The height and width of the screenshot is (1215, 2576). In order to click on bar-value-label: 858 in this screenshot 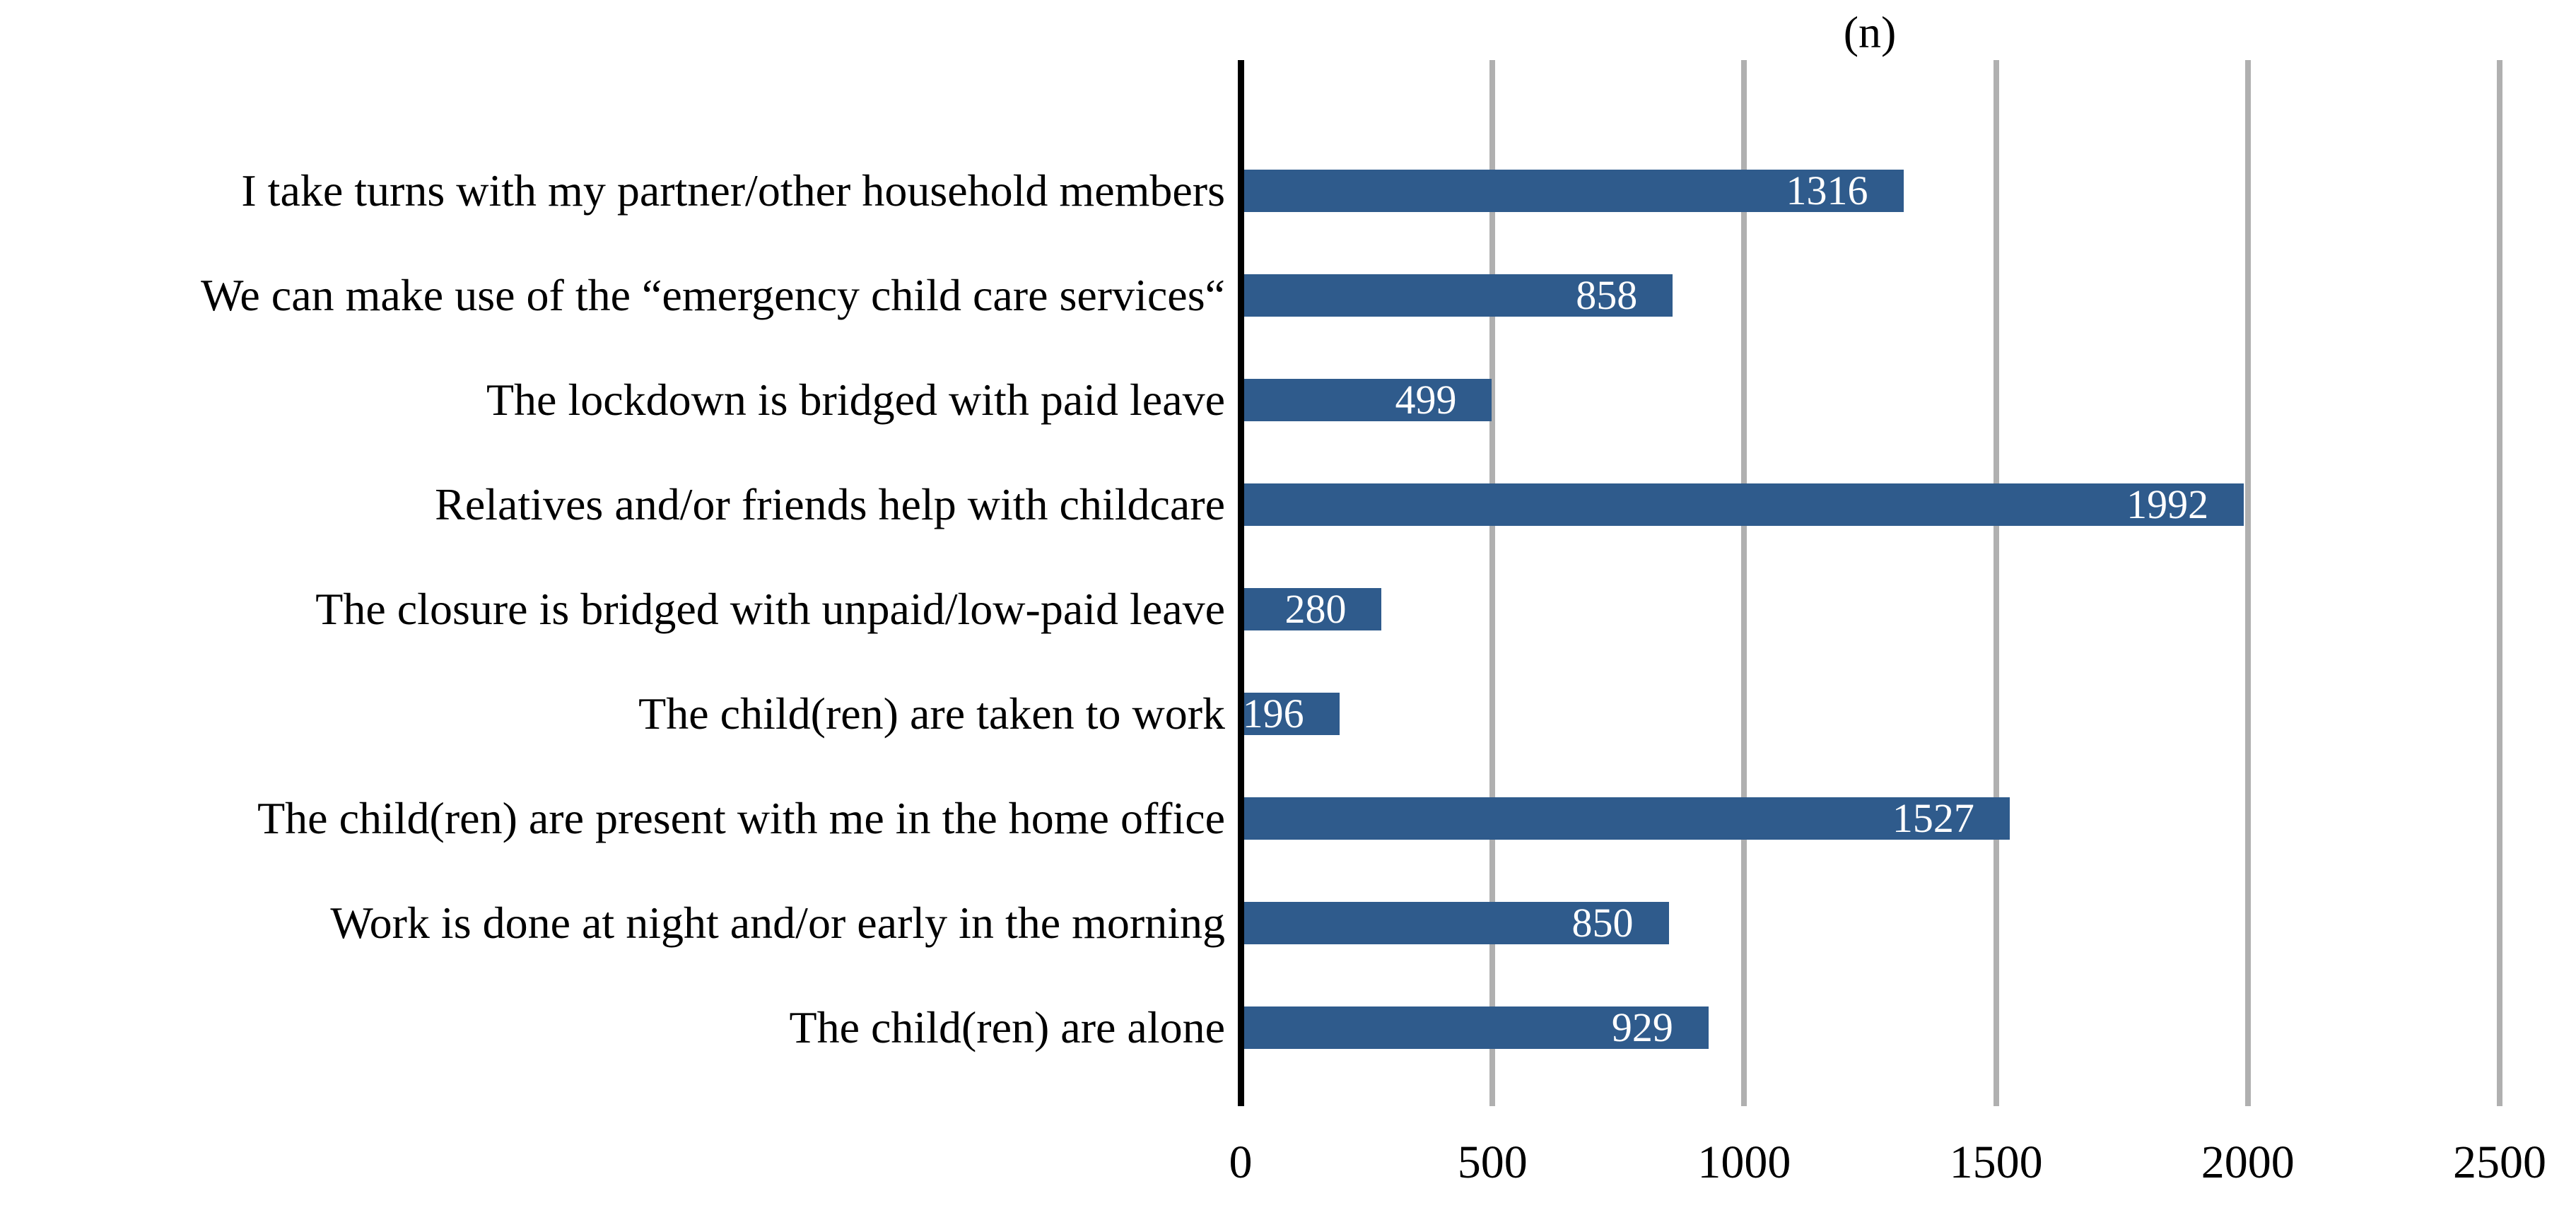, I will do `click(1607, 295)`.